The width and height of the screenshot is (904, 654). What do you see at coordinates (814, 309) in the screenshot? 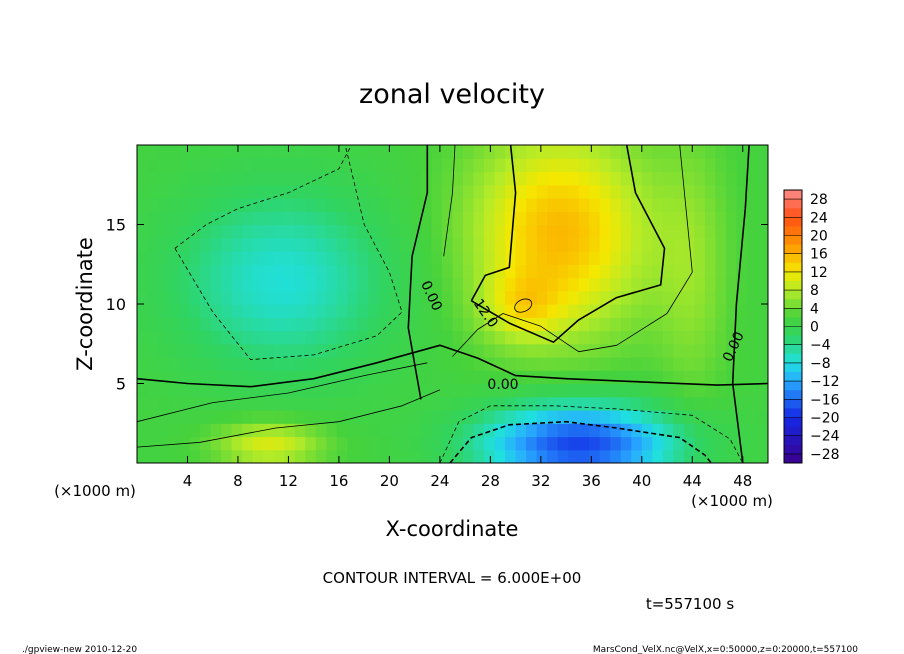
I see `colorbar-tick-label: 4` at bounding box center [814, 309].